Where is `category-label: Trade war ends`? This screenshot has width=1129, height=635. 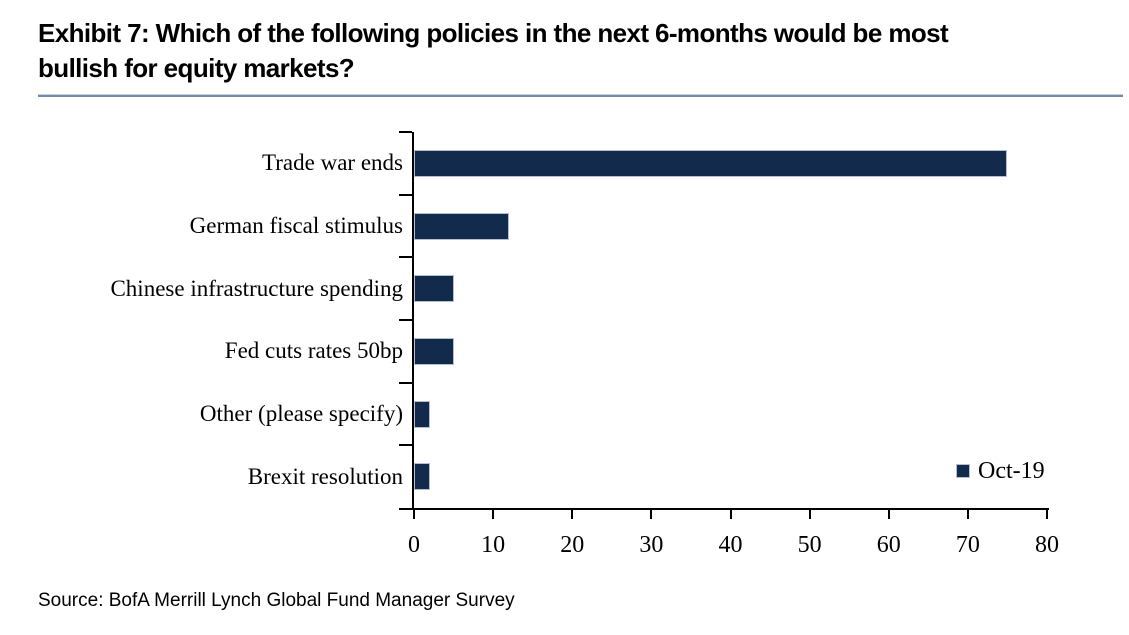 category-label: Trade war ends is located at coordinates (332, 163).